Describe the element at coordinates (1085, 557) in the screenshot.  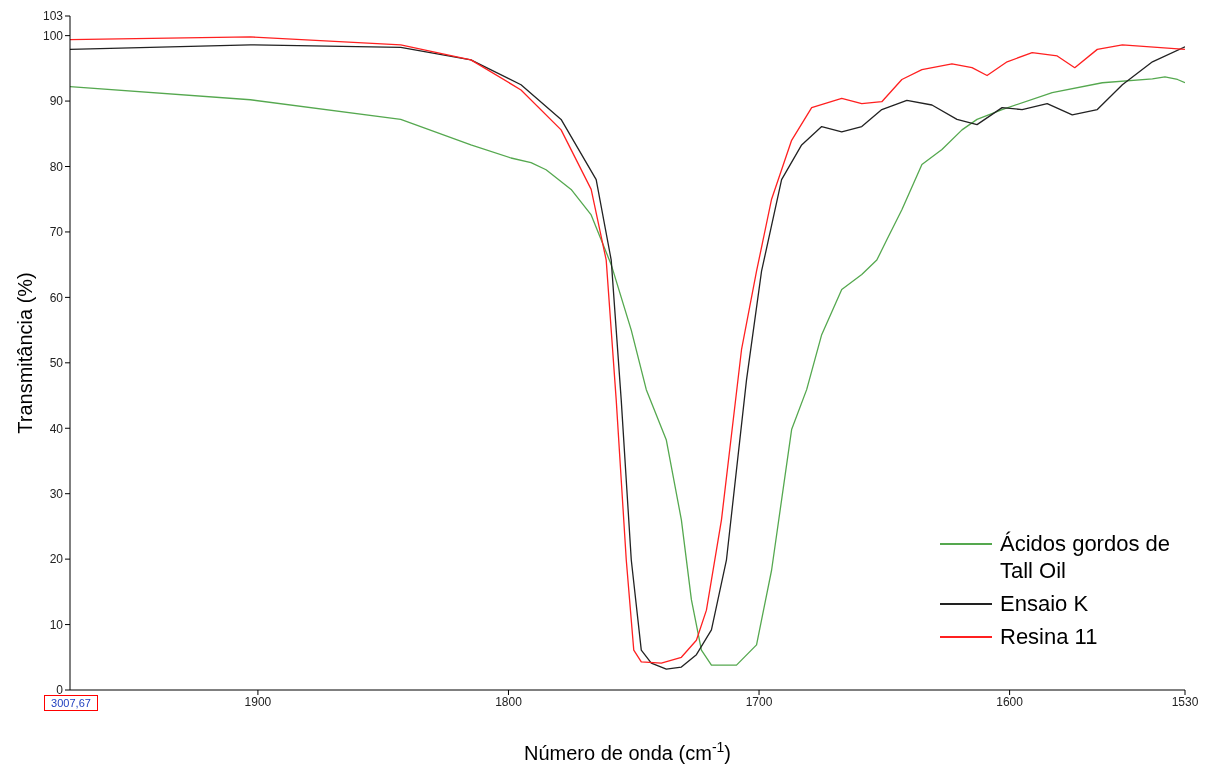
I see `legend-label: Ácidos gordos de Tall Oil` at that location.